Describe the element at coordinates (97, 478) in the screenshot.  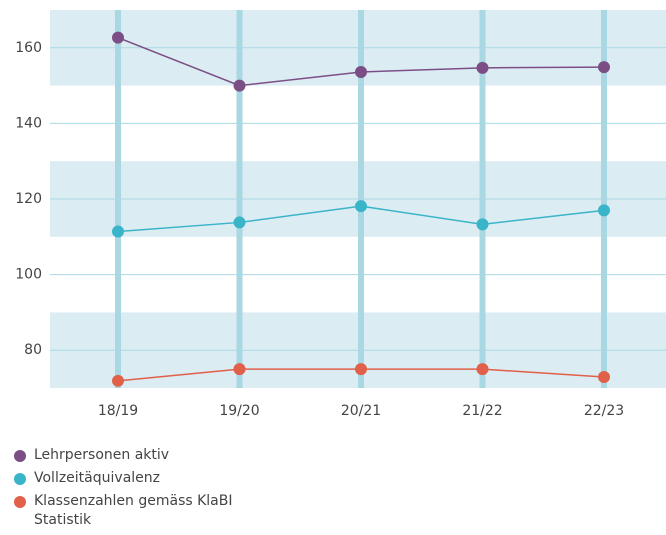
I see `legend-label: Vollzeitäquivalenz` at that location.